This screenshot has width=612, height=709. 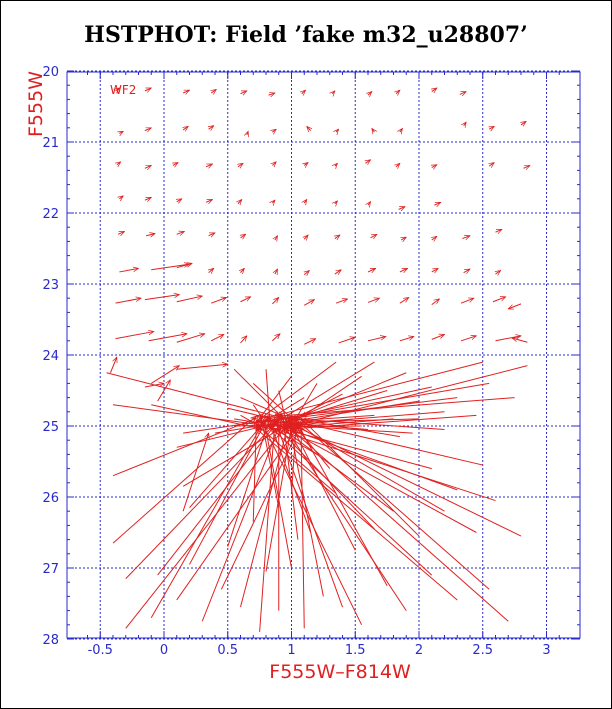 I want to click on x-tick-label: 1, so click(x=291, y=650).